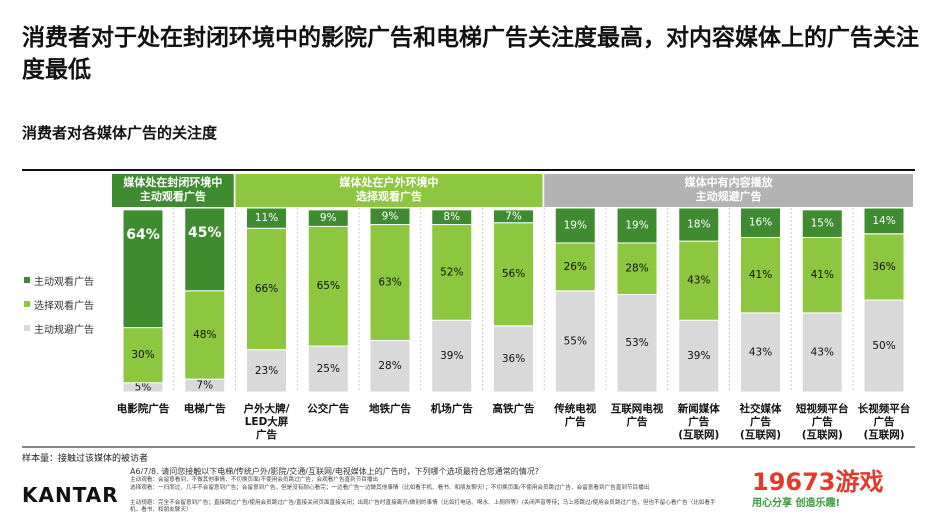  I want to click on value-label: 18%, so click(698, 225).